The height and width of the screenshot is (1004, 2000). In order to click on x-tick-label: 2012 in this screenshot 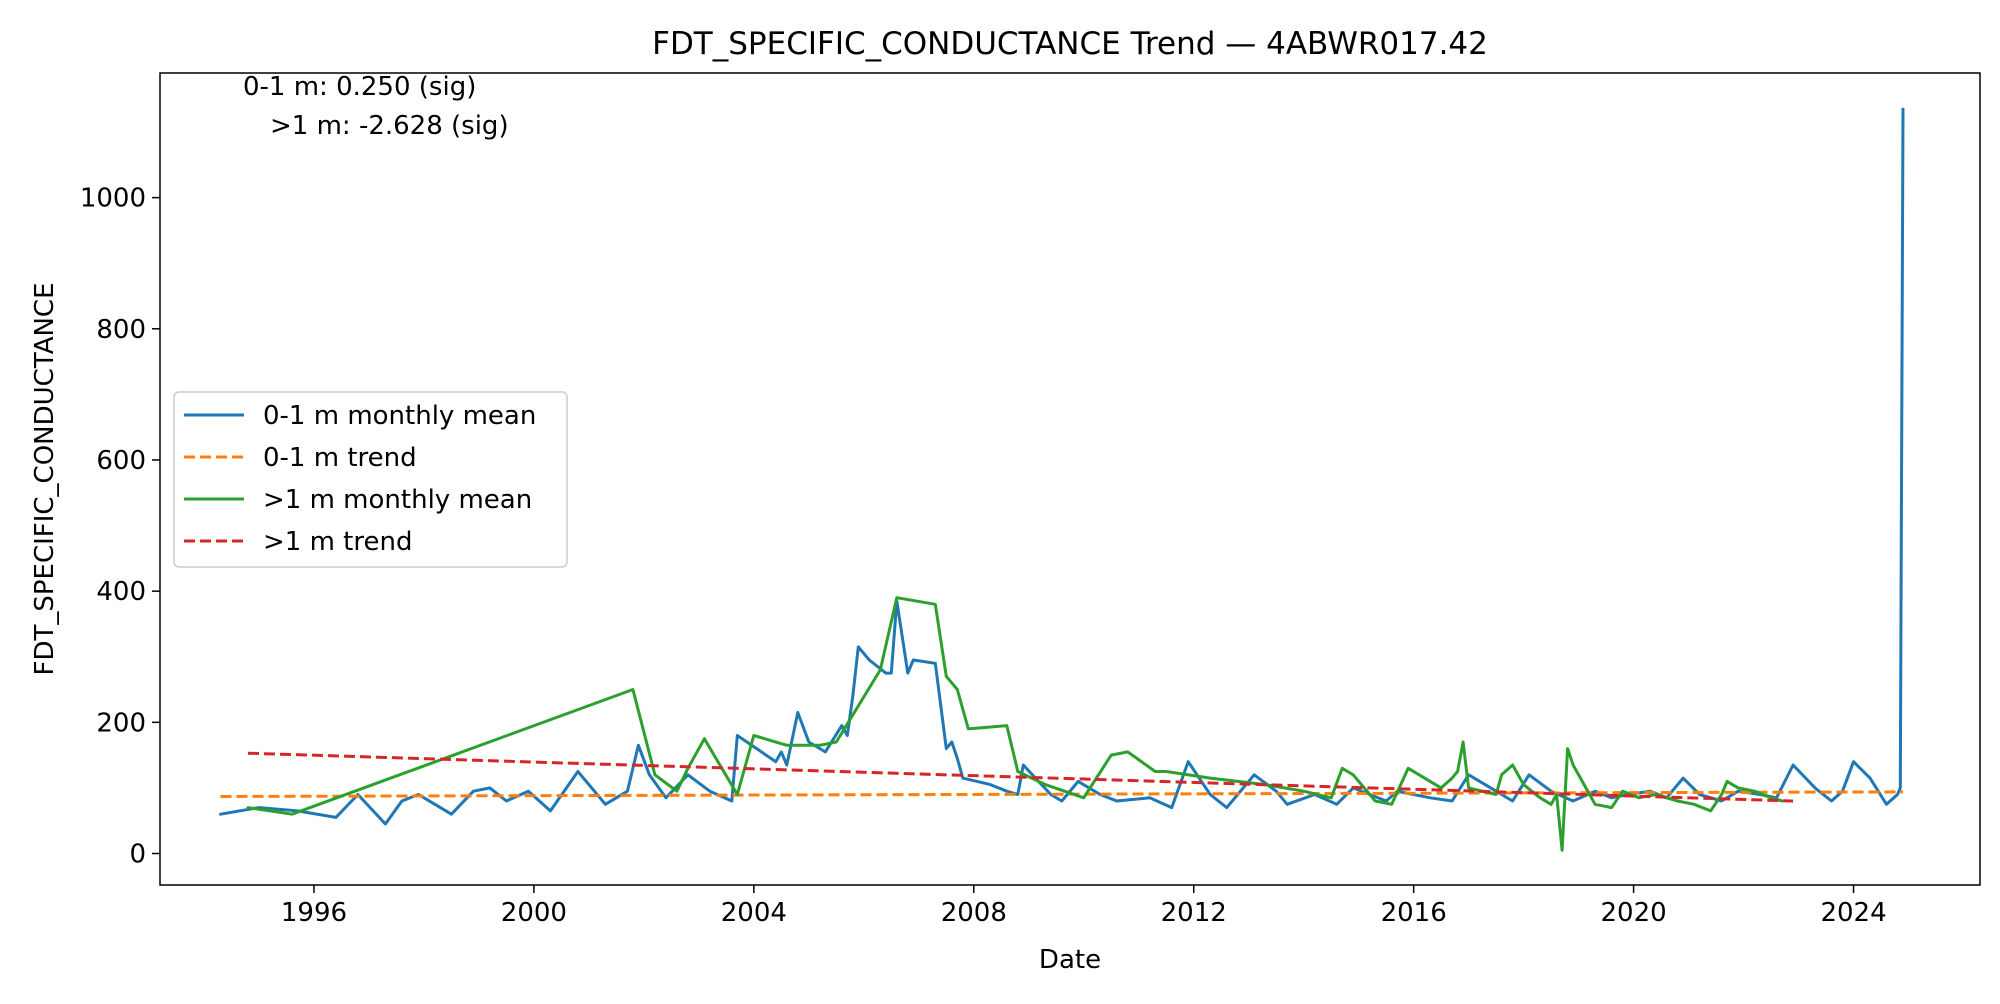, I will do `click(1194, 913)`.